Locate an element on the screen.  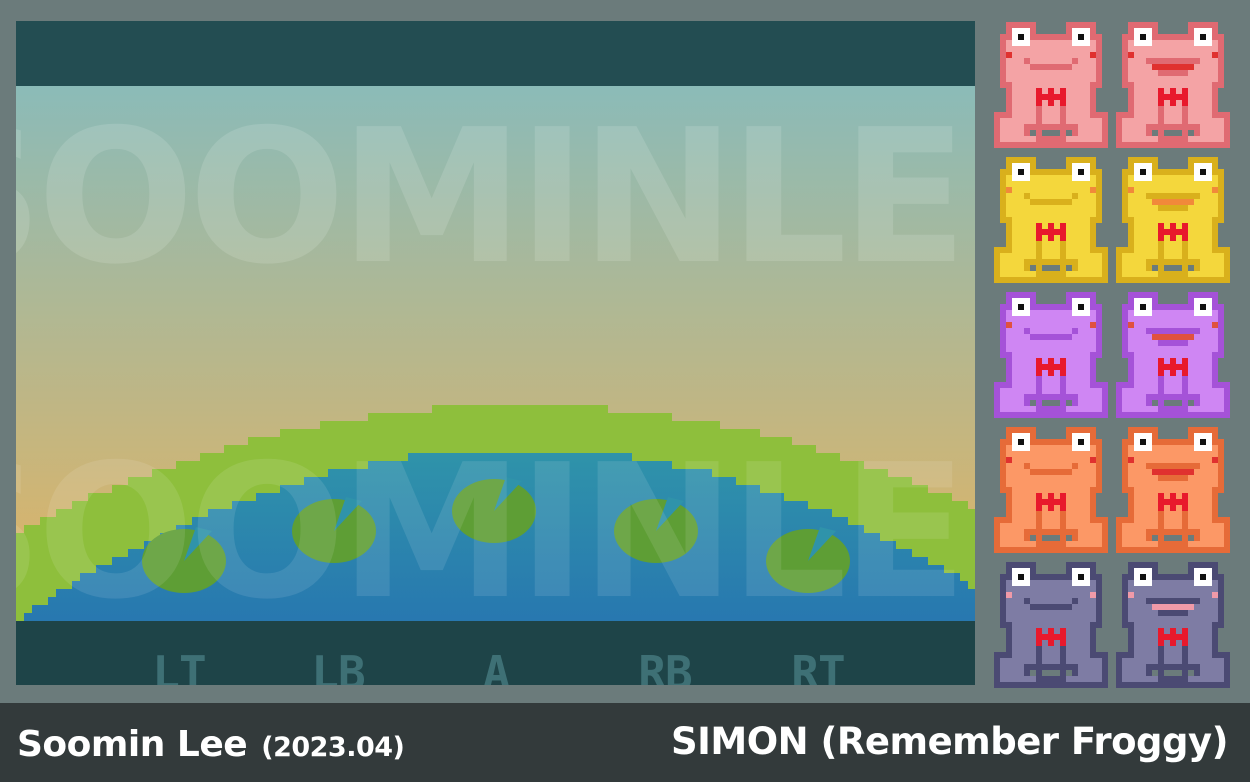
author-credit: Soomin Lee (2023.04) is located at coordinates (211, 746).